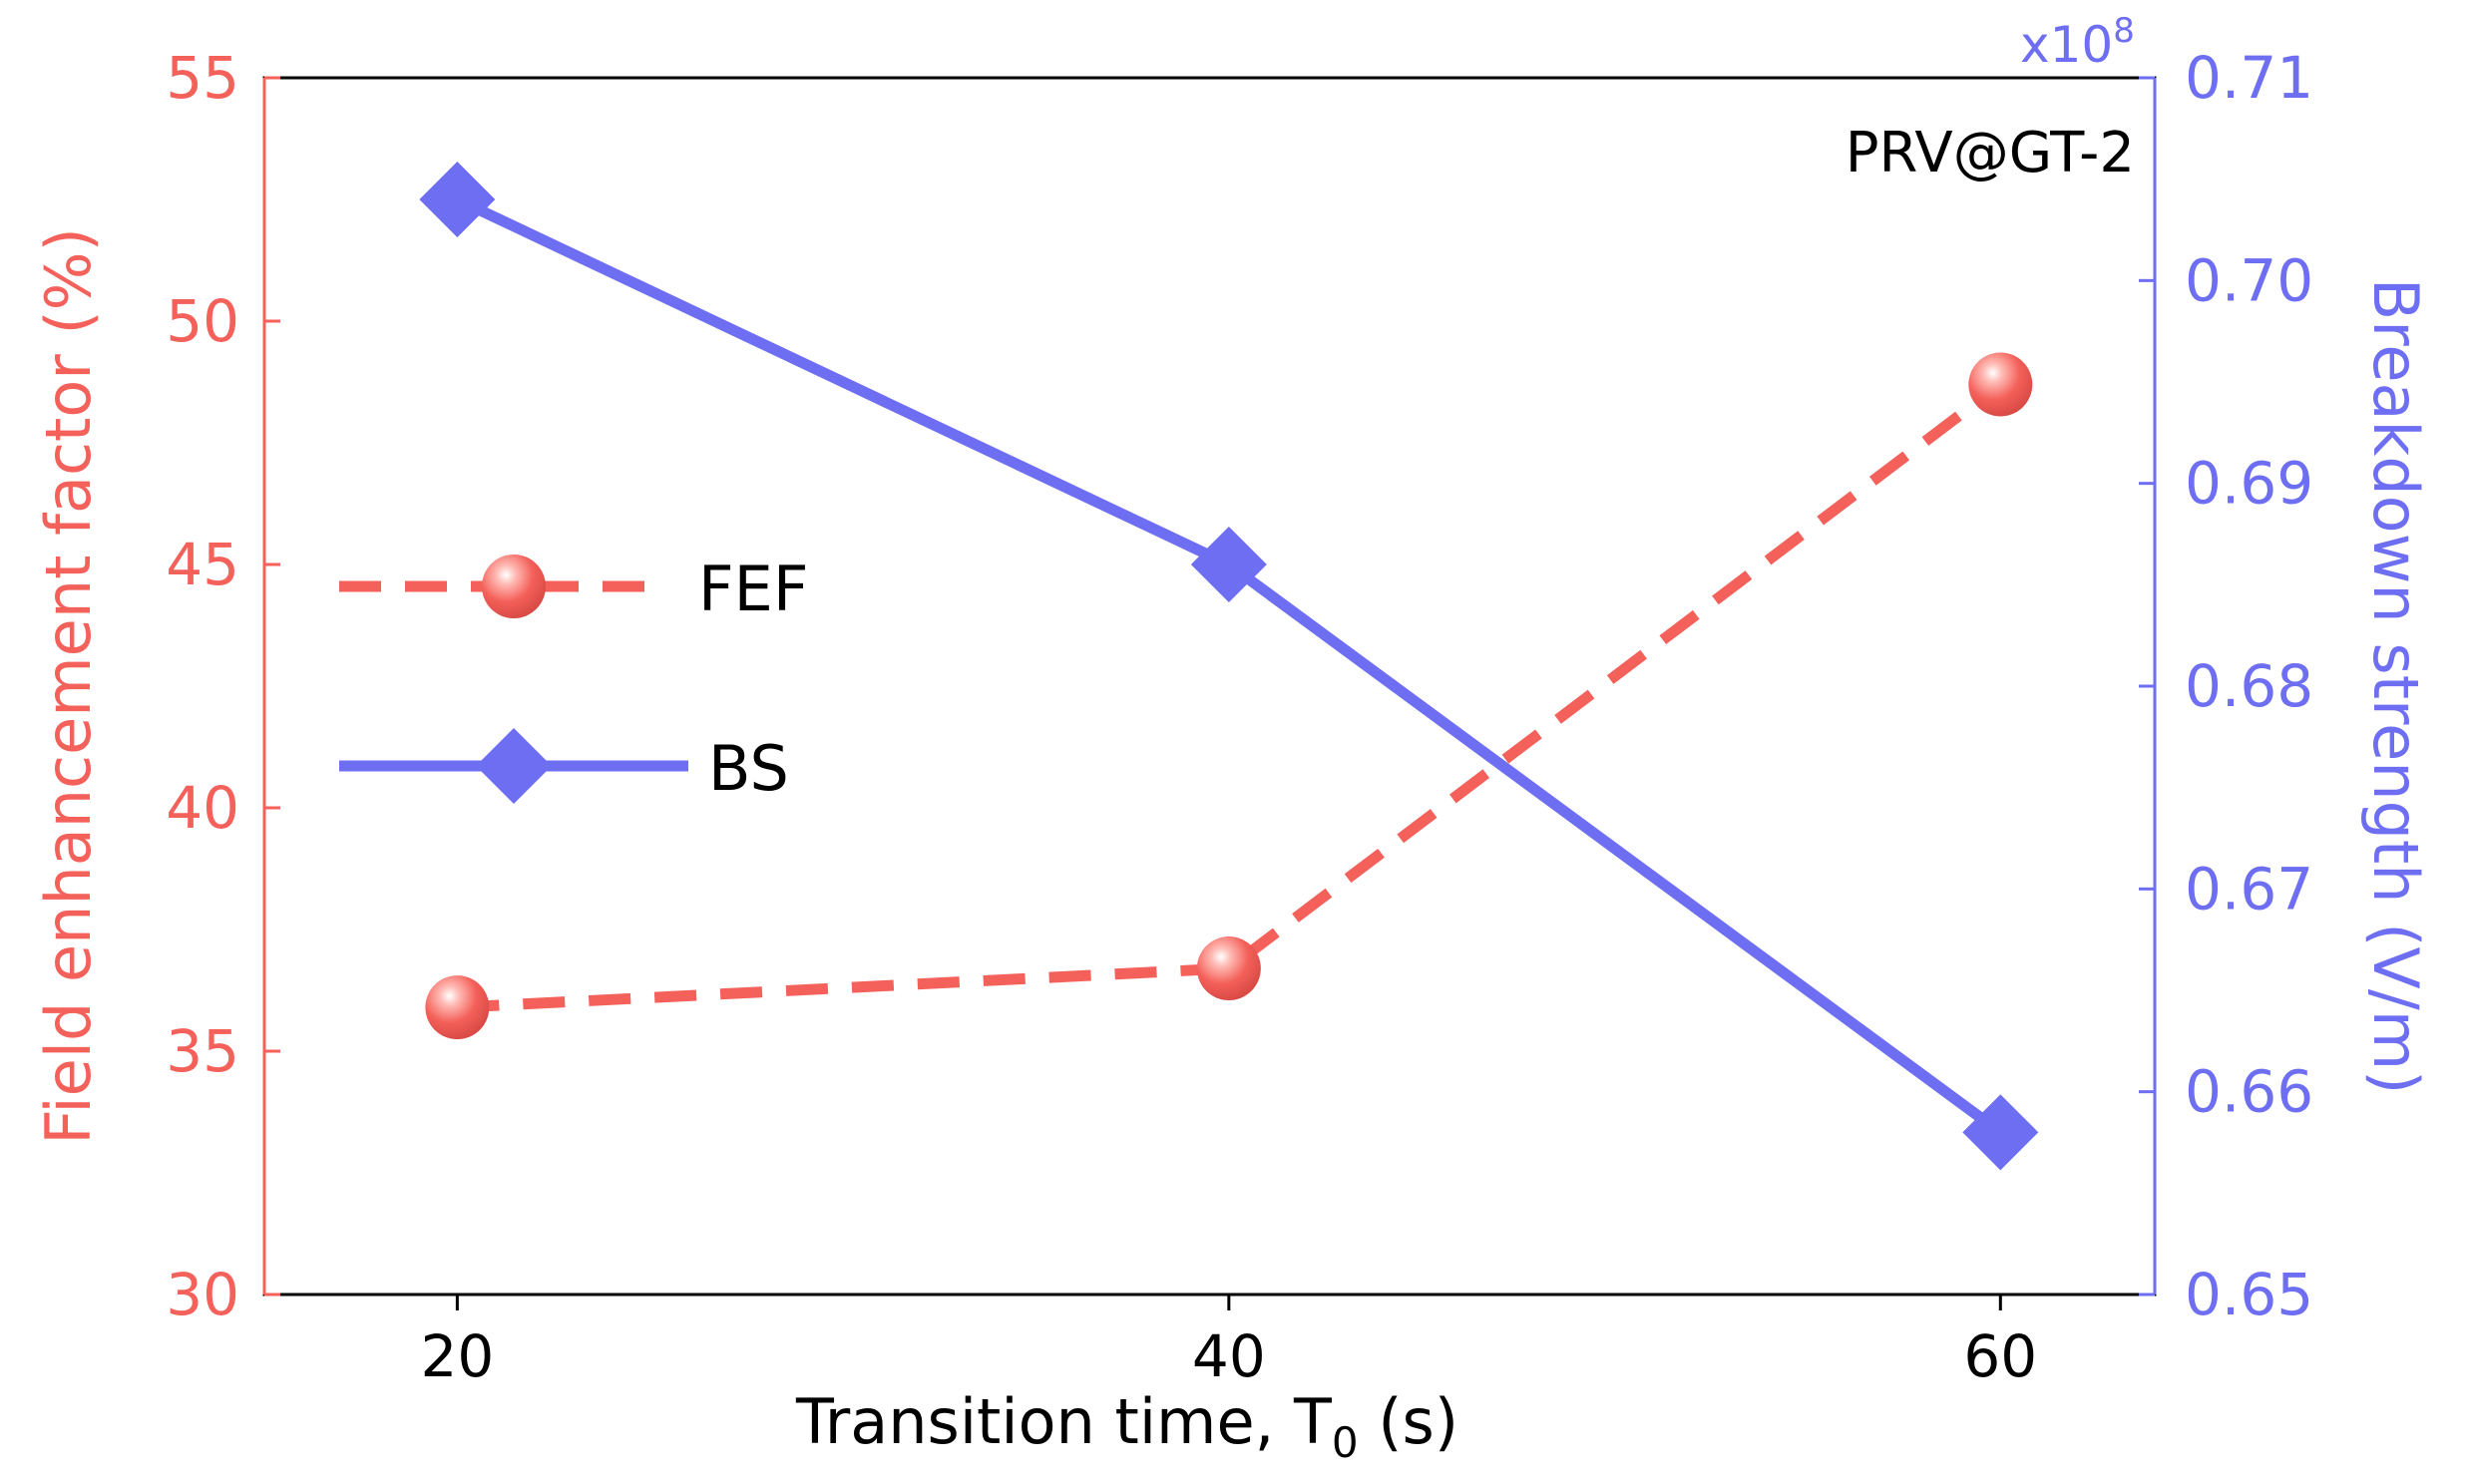  I want to click on left-tick-label: 40, so click(202, 808).